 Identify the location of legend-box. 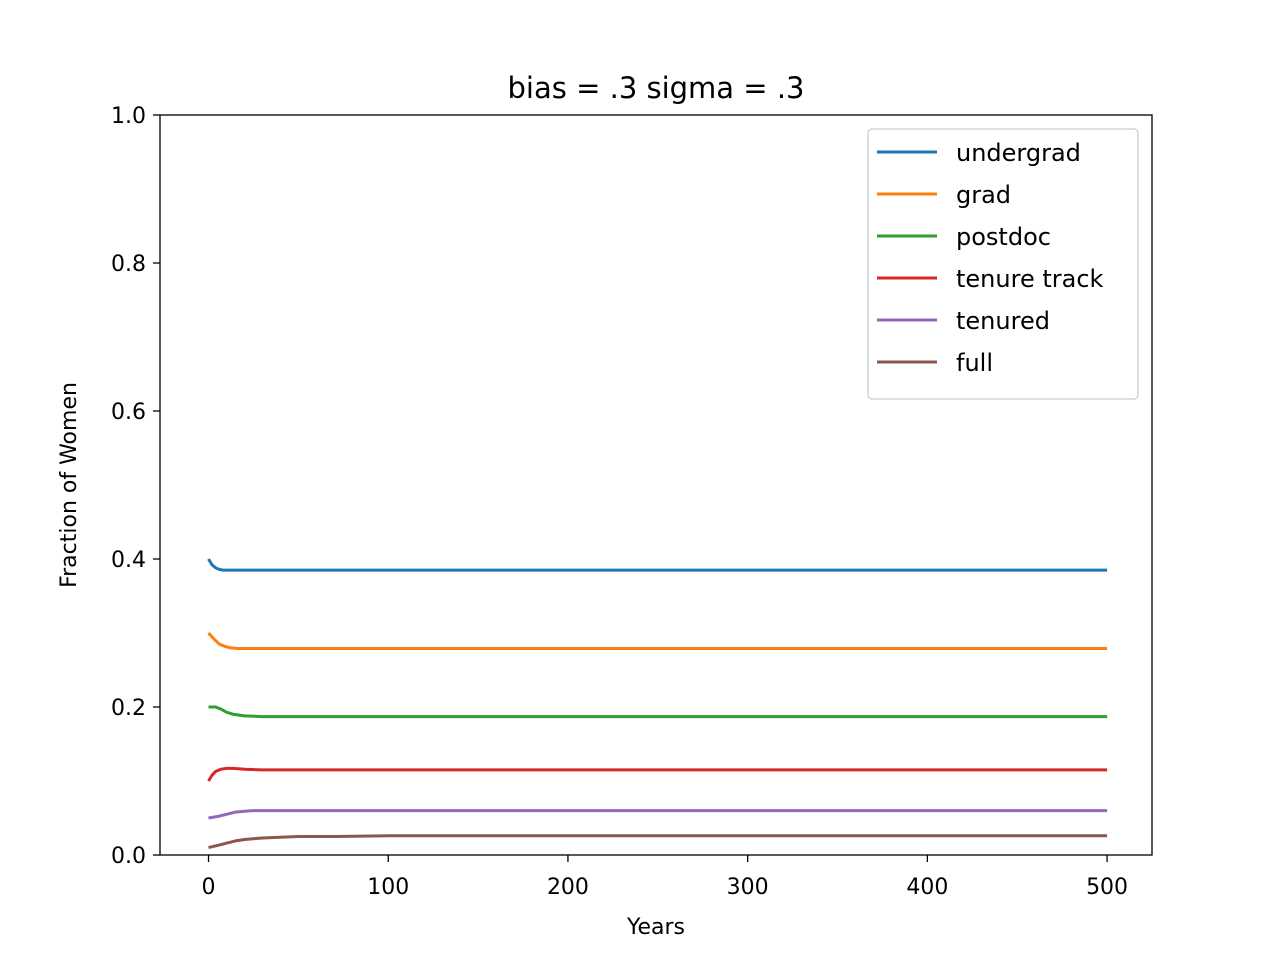
(1003, 264).